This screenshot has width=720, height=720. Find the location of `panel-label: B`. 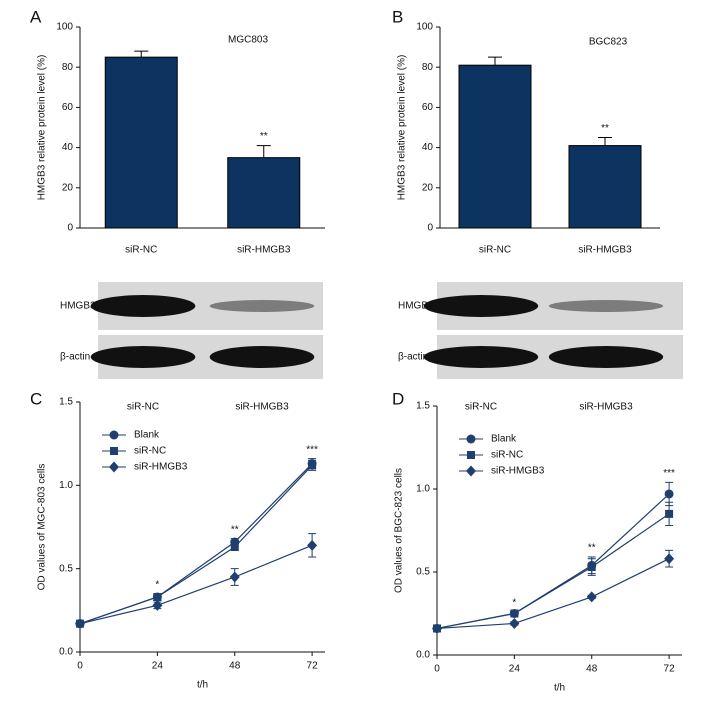

panel-label: B is located at coordinates (397, 16).